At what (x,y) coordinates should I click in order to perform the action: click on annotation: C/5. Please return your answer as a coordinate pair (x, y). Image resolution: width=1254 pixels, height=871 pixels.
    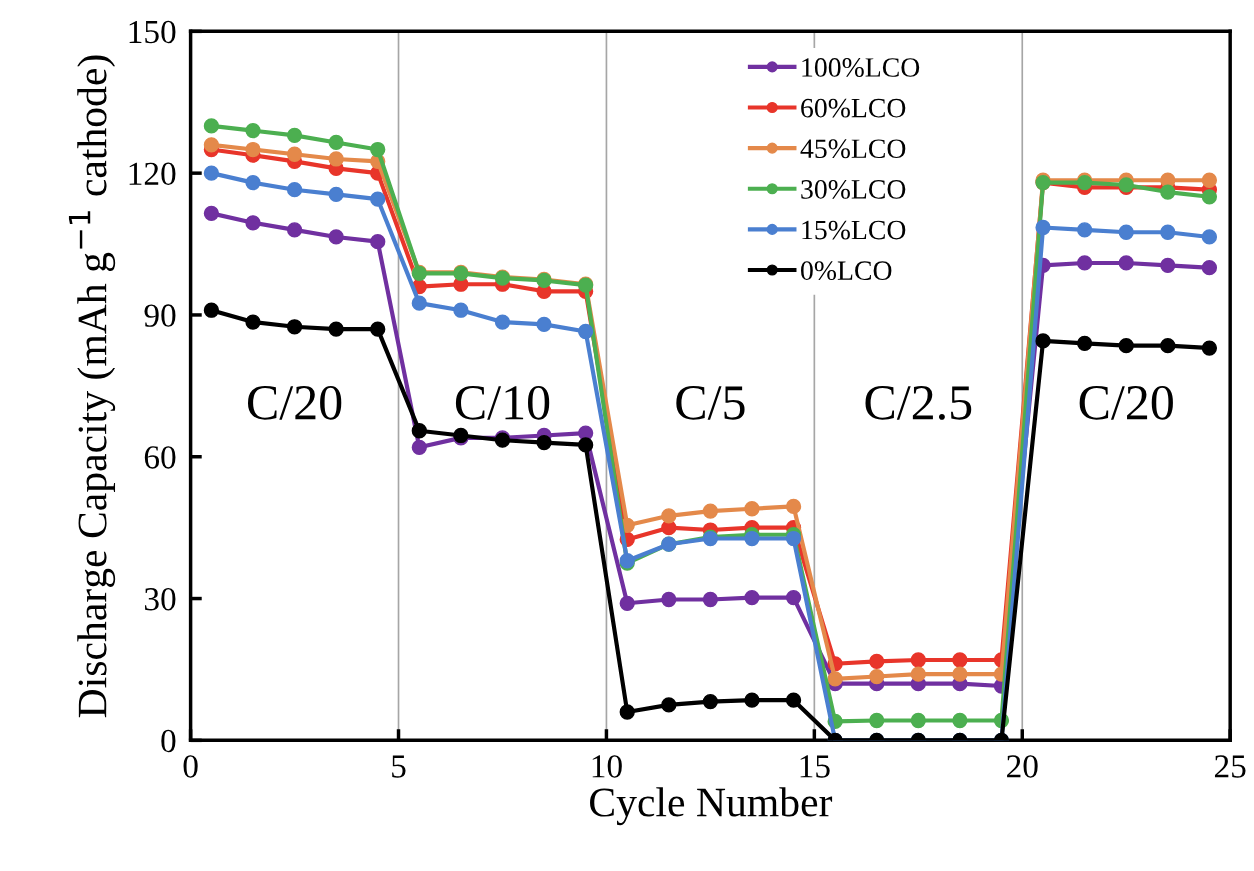
    Looking at the image, I should click on (710, 403).